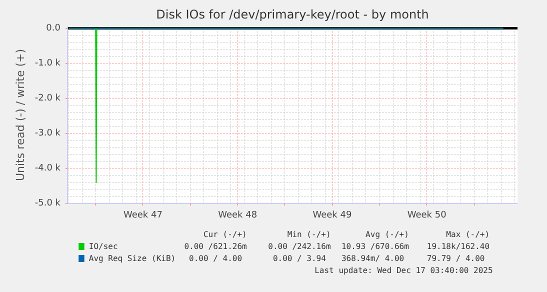 The width and height of the screenshot is (547, 292). I want to click on text: Cur (-/+), so click(225, 234).